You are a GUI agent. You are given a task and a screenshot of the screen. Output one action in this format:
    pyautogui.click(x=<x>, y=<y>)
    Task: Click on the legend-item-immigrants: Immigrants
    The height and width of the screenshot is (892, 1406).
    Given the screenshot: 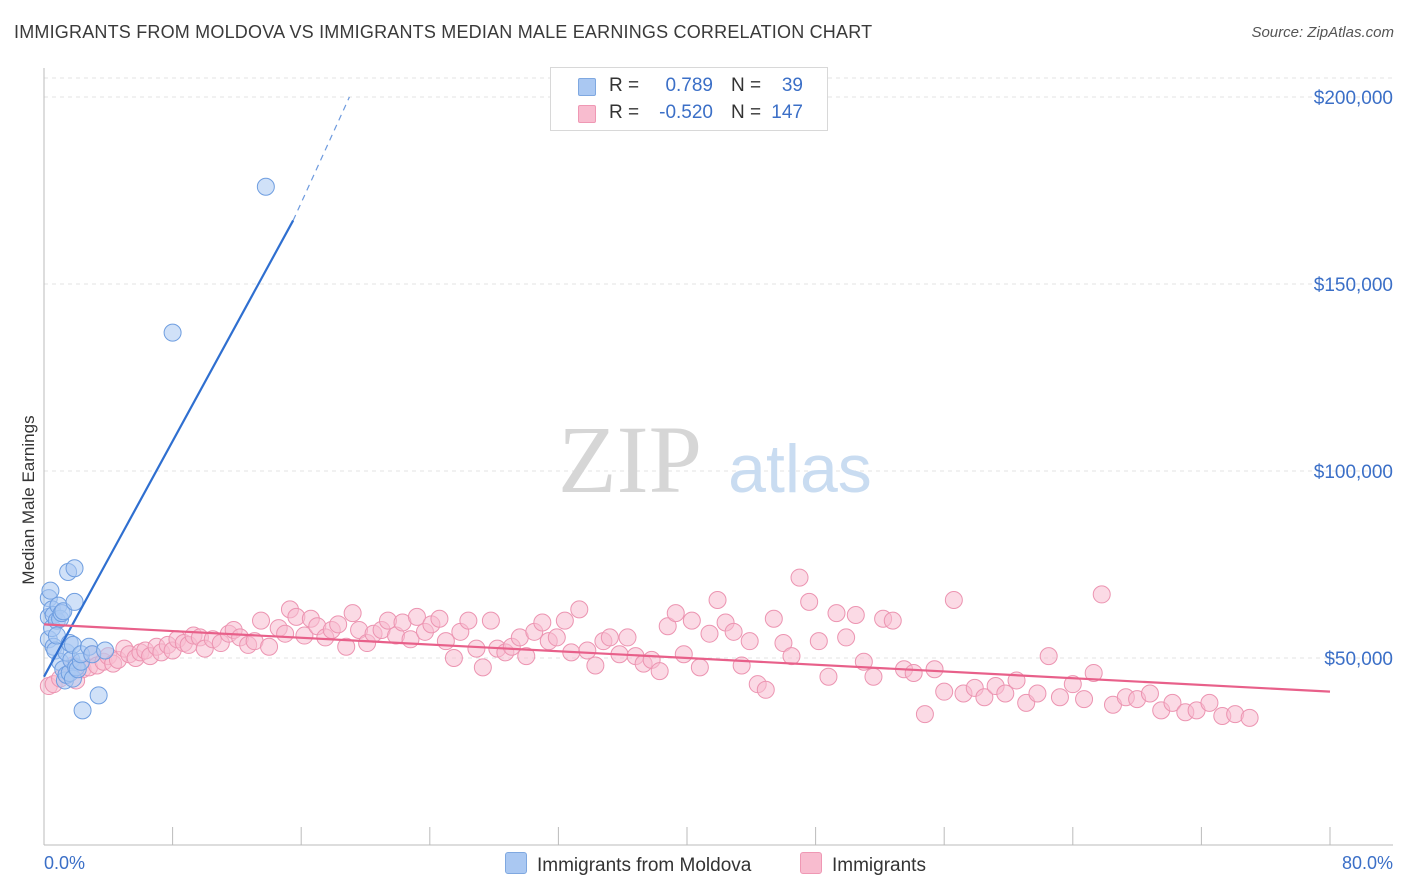 What is the action you would take?
    pyautogui.click(x=863, y=864)
    